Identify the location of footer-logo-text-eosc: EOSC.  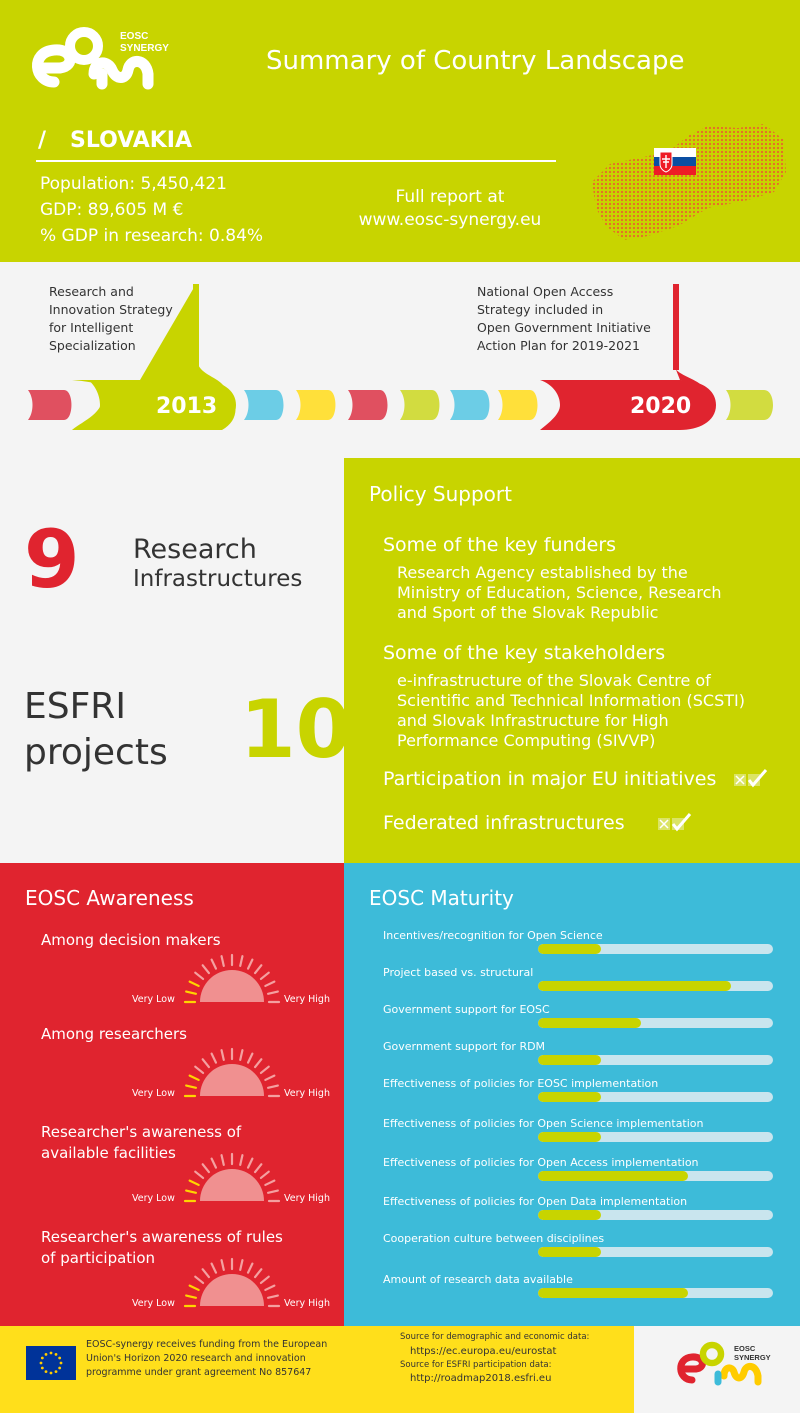
(745, 1348).